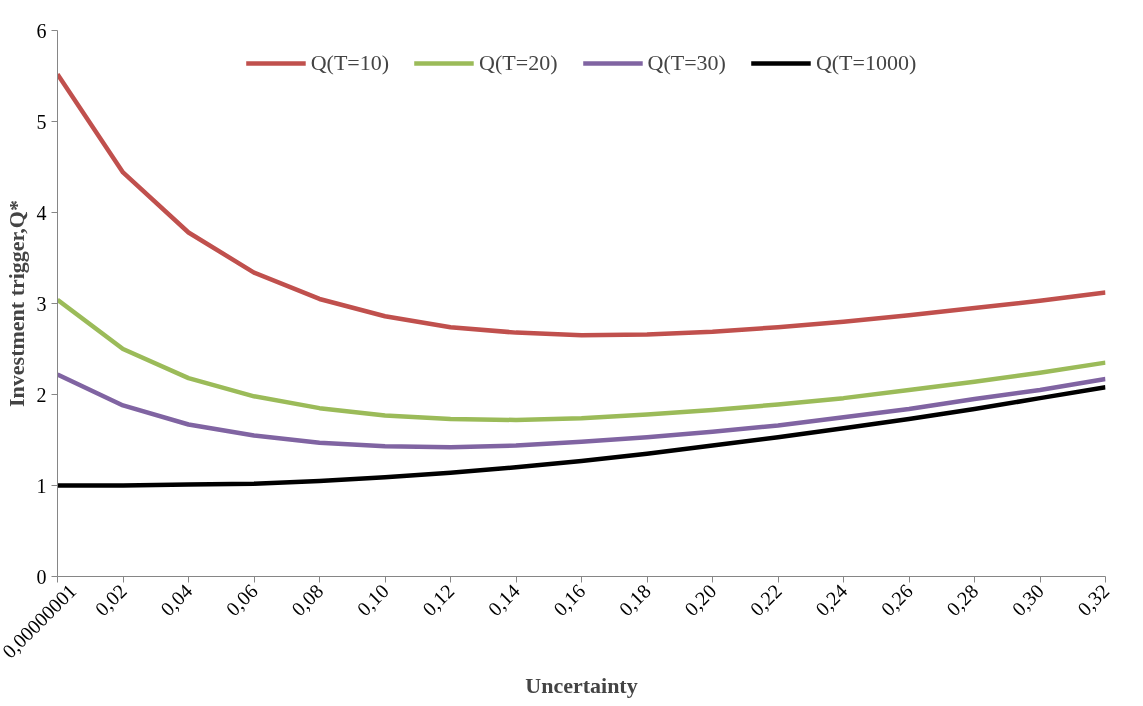  What do you see at coordinates (41, 30) in the screenshot?
I see `y-tick-label: 6` at bounding box center [41, 30].